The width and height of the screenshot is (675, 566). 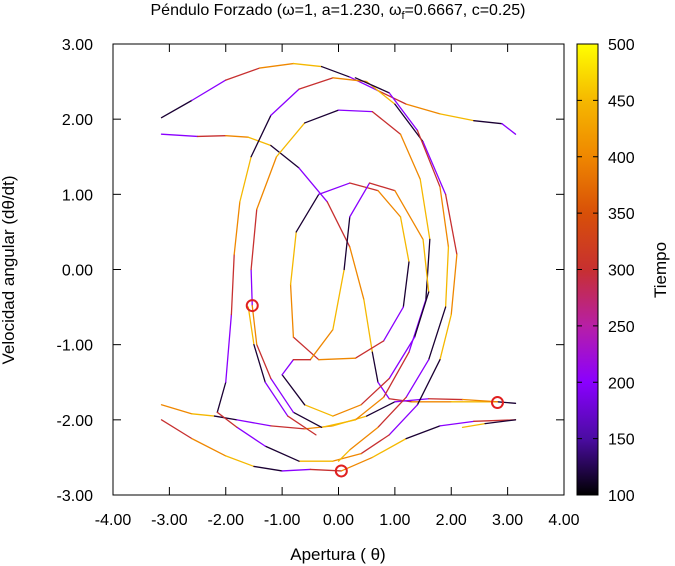 What do you see at coordinates (337, 554) in the screenshot?
I see `x-axis-label: Apertura ( θ)` at bounding box center [337, 554].